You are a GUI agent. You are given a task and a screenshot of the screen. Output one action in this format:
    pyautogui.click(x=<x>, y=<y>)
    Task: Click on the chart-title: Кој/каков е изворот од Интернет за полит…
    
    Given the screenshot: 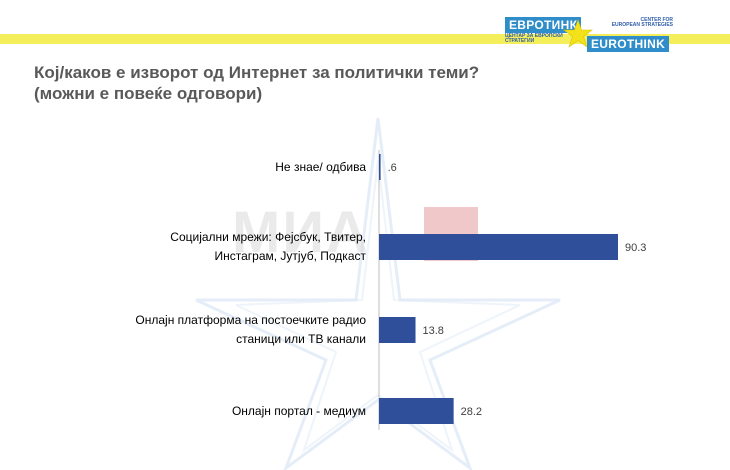 What is the action you would take?
    pyautogui.click(x=257, y=72)
    